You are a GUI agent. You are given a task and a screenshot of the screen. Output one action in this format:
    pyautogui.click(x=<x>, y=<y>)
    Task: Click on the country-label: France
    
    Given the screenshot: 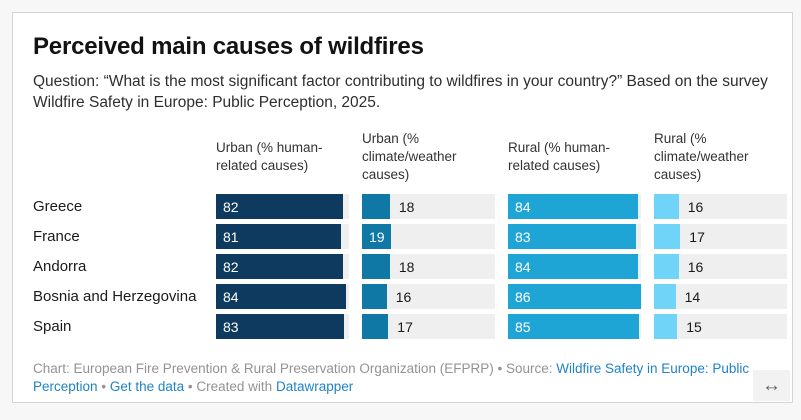 What is the action you would take?
    pyautogui.click(x=56, y=237)
    